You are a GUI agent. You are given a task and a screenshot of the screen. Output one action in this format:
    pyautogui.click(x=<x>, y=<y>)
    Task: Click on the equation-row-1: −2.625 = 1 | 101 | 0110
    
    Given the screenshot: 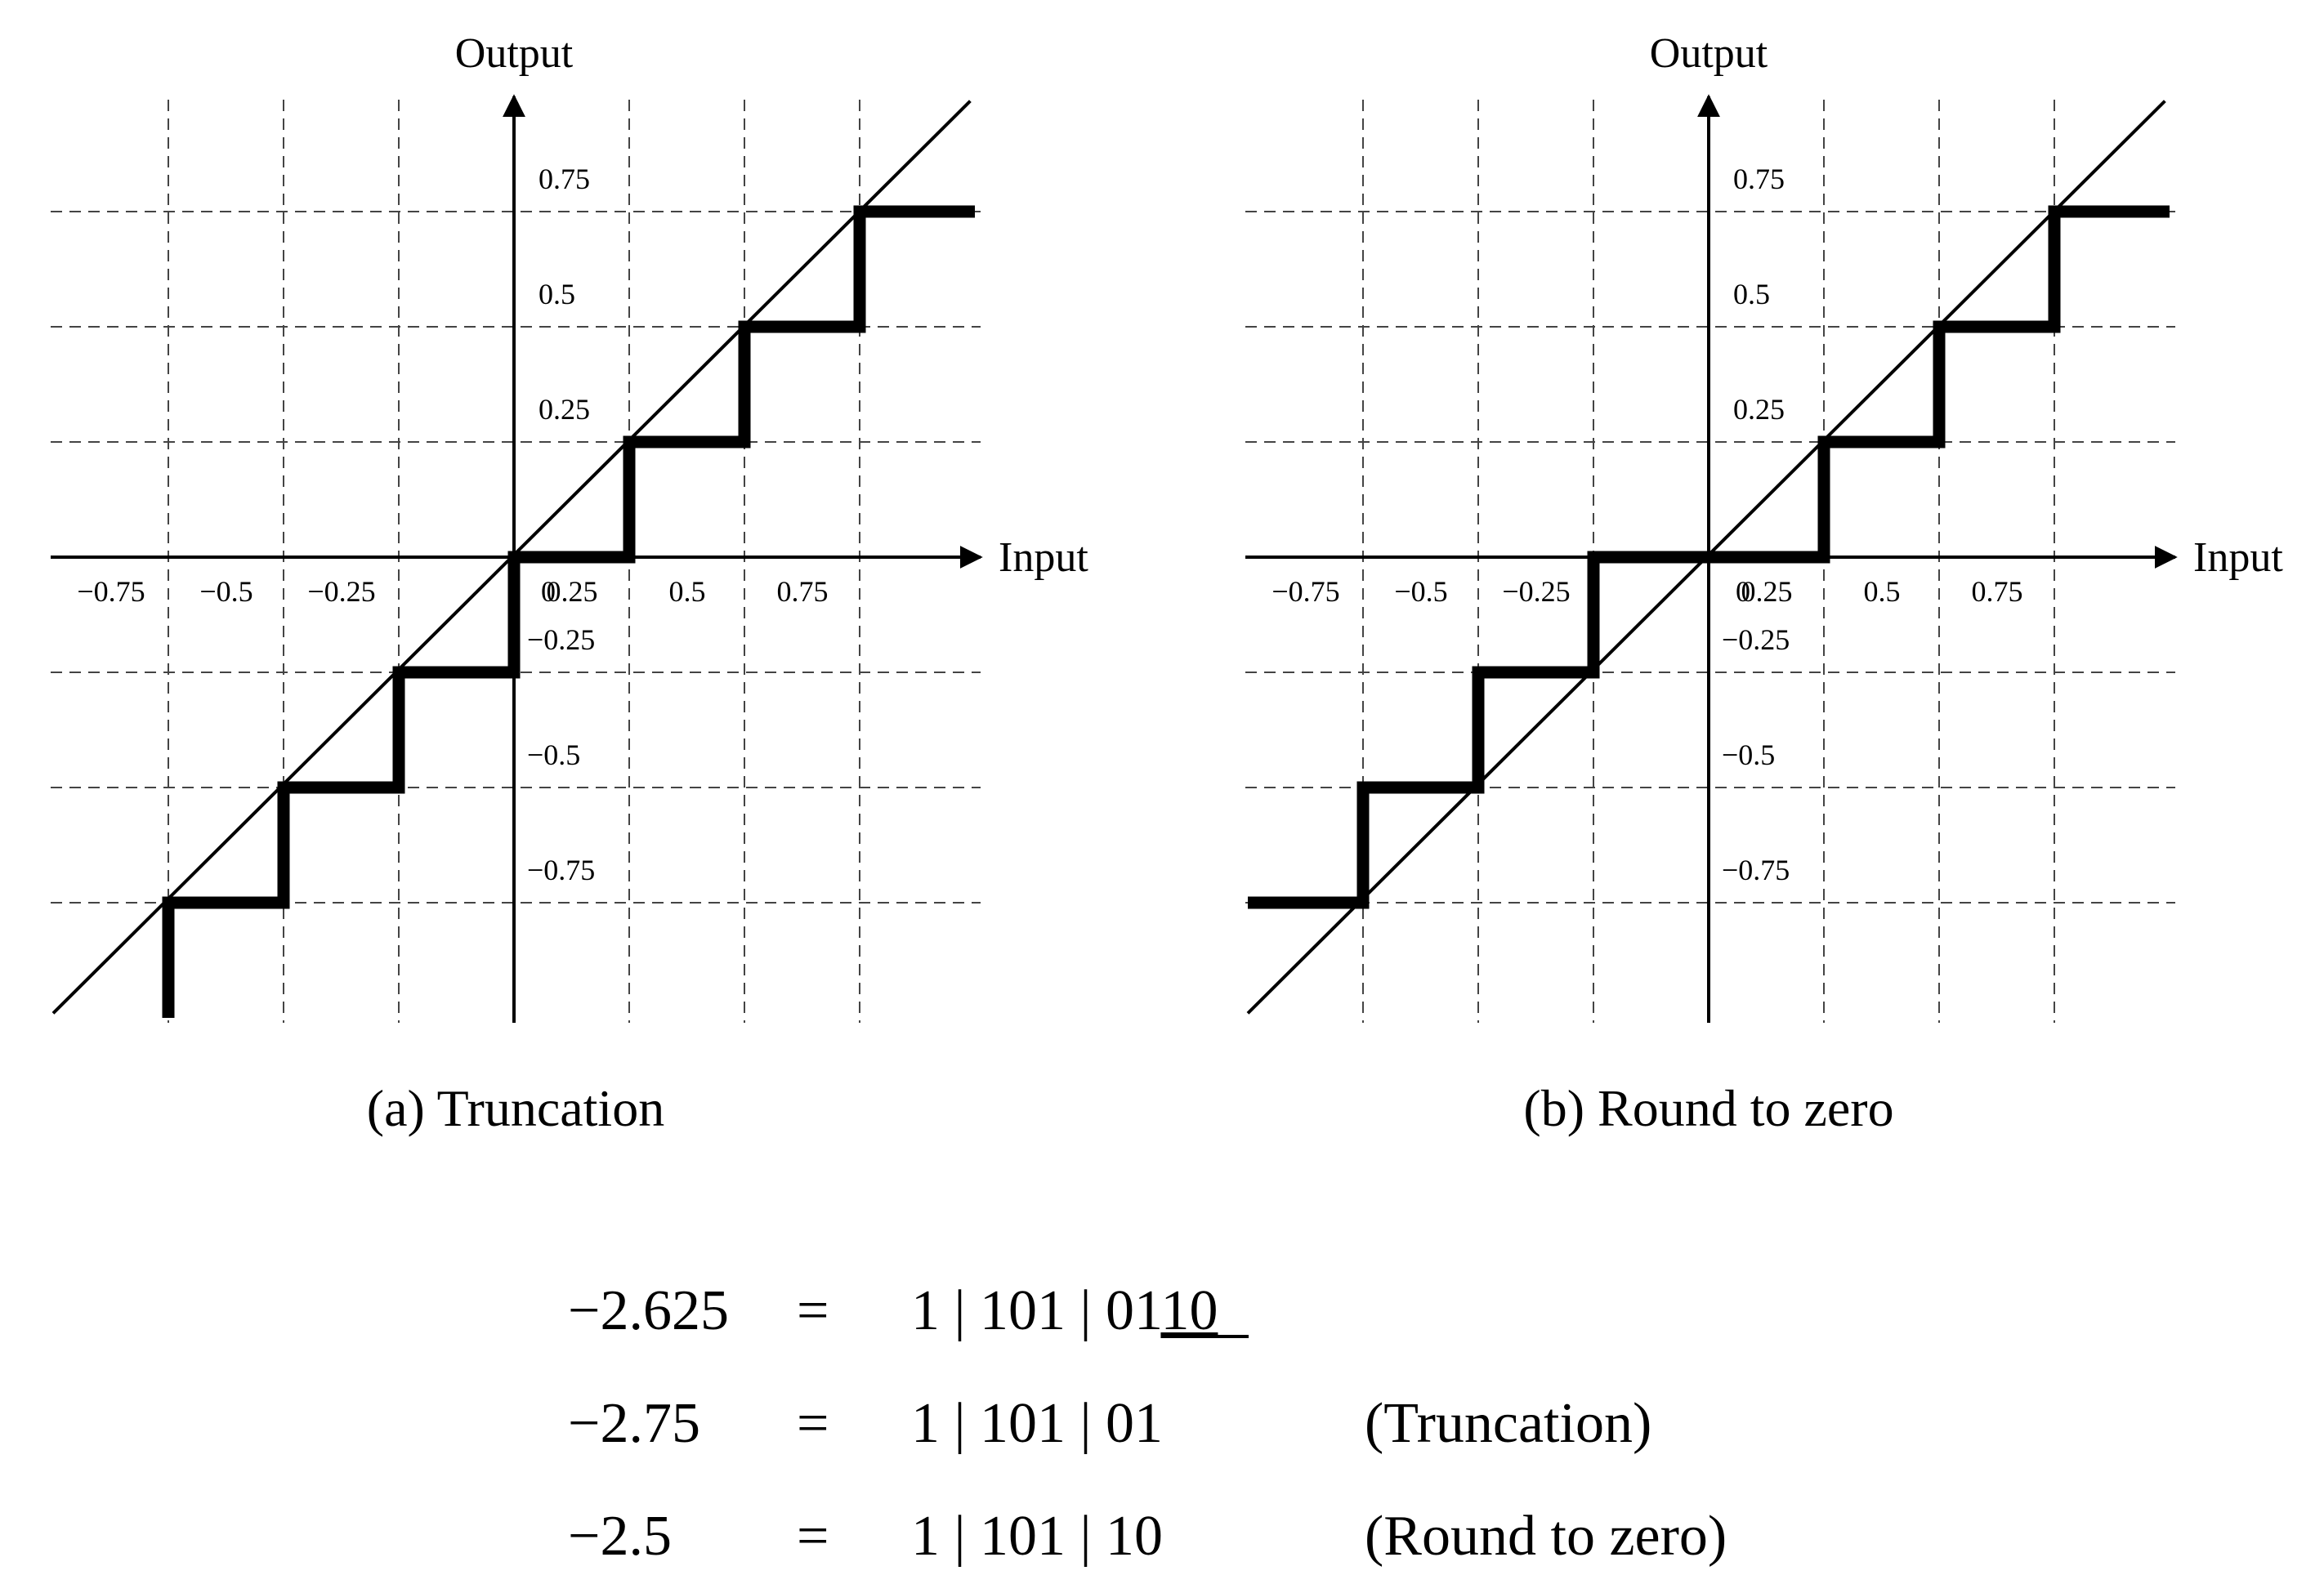 What is the action you would take?
    pyautogui.click(x=908, y=1310)
    